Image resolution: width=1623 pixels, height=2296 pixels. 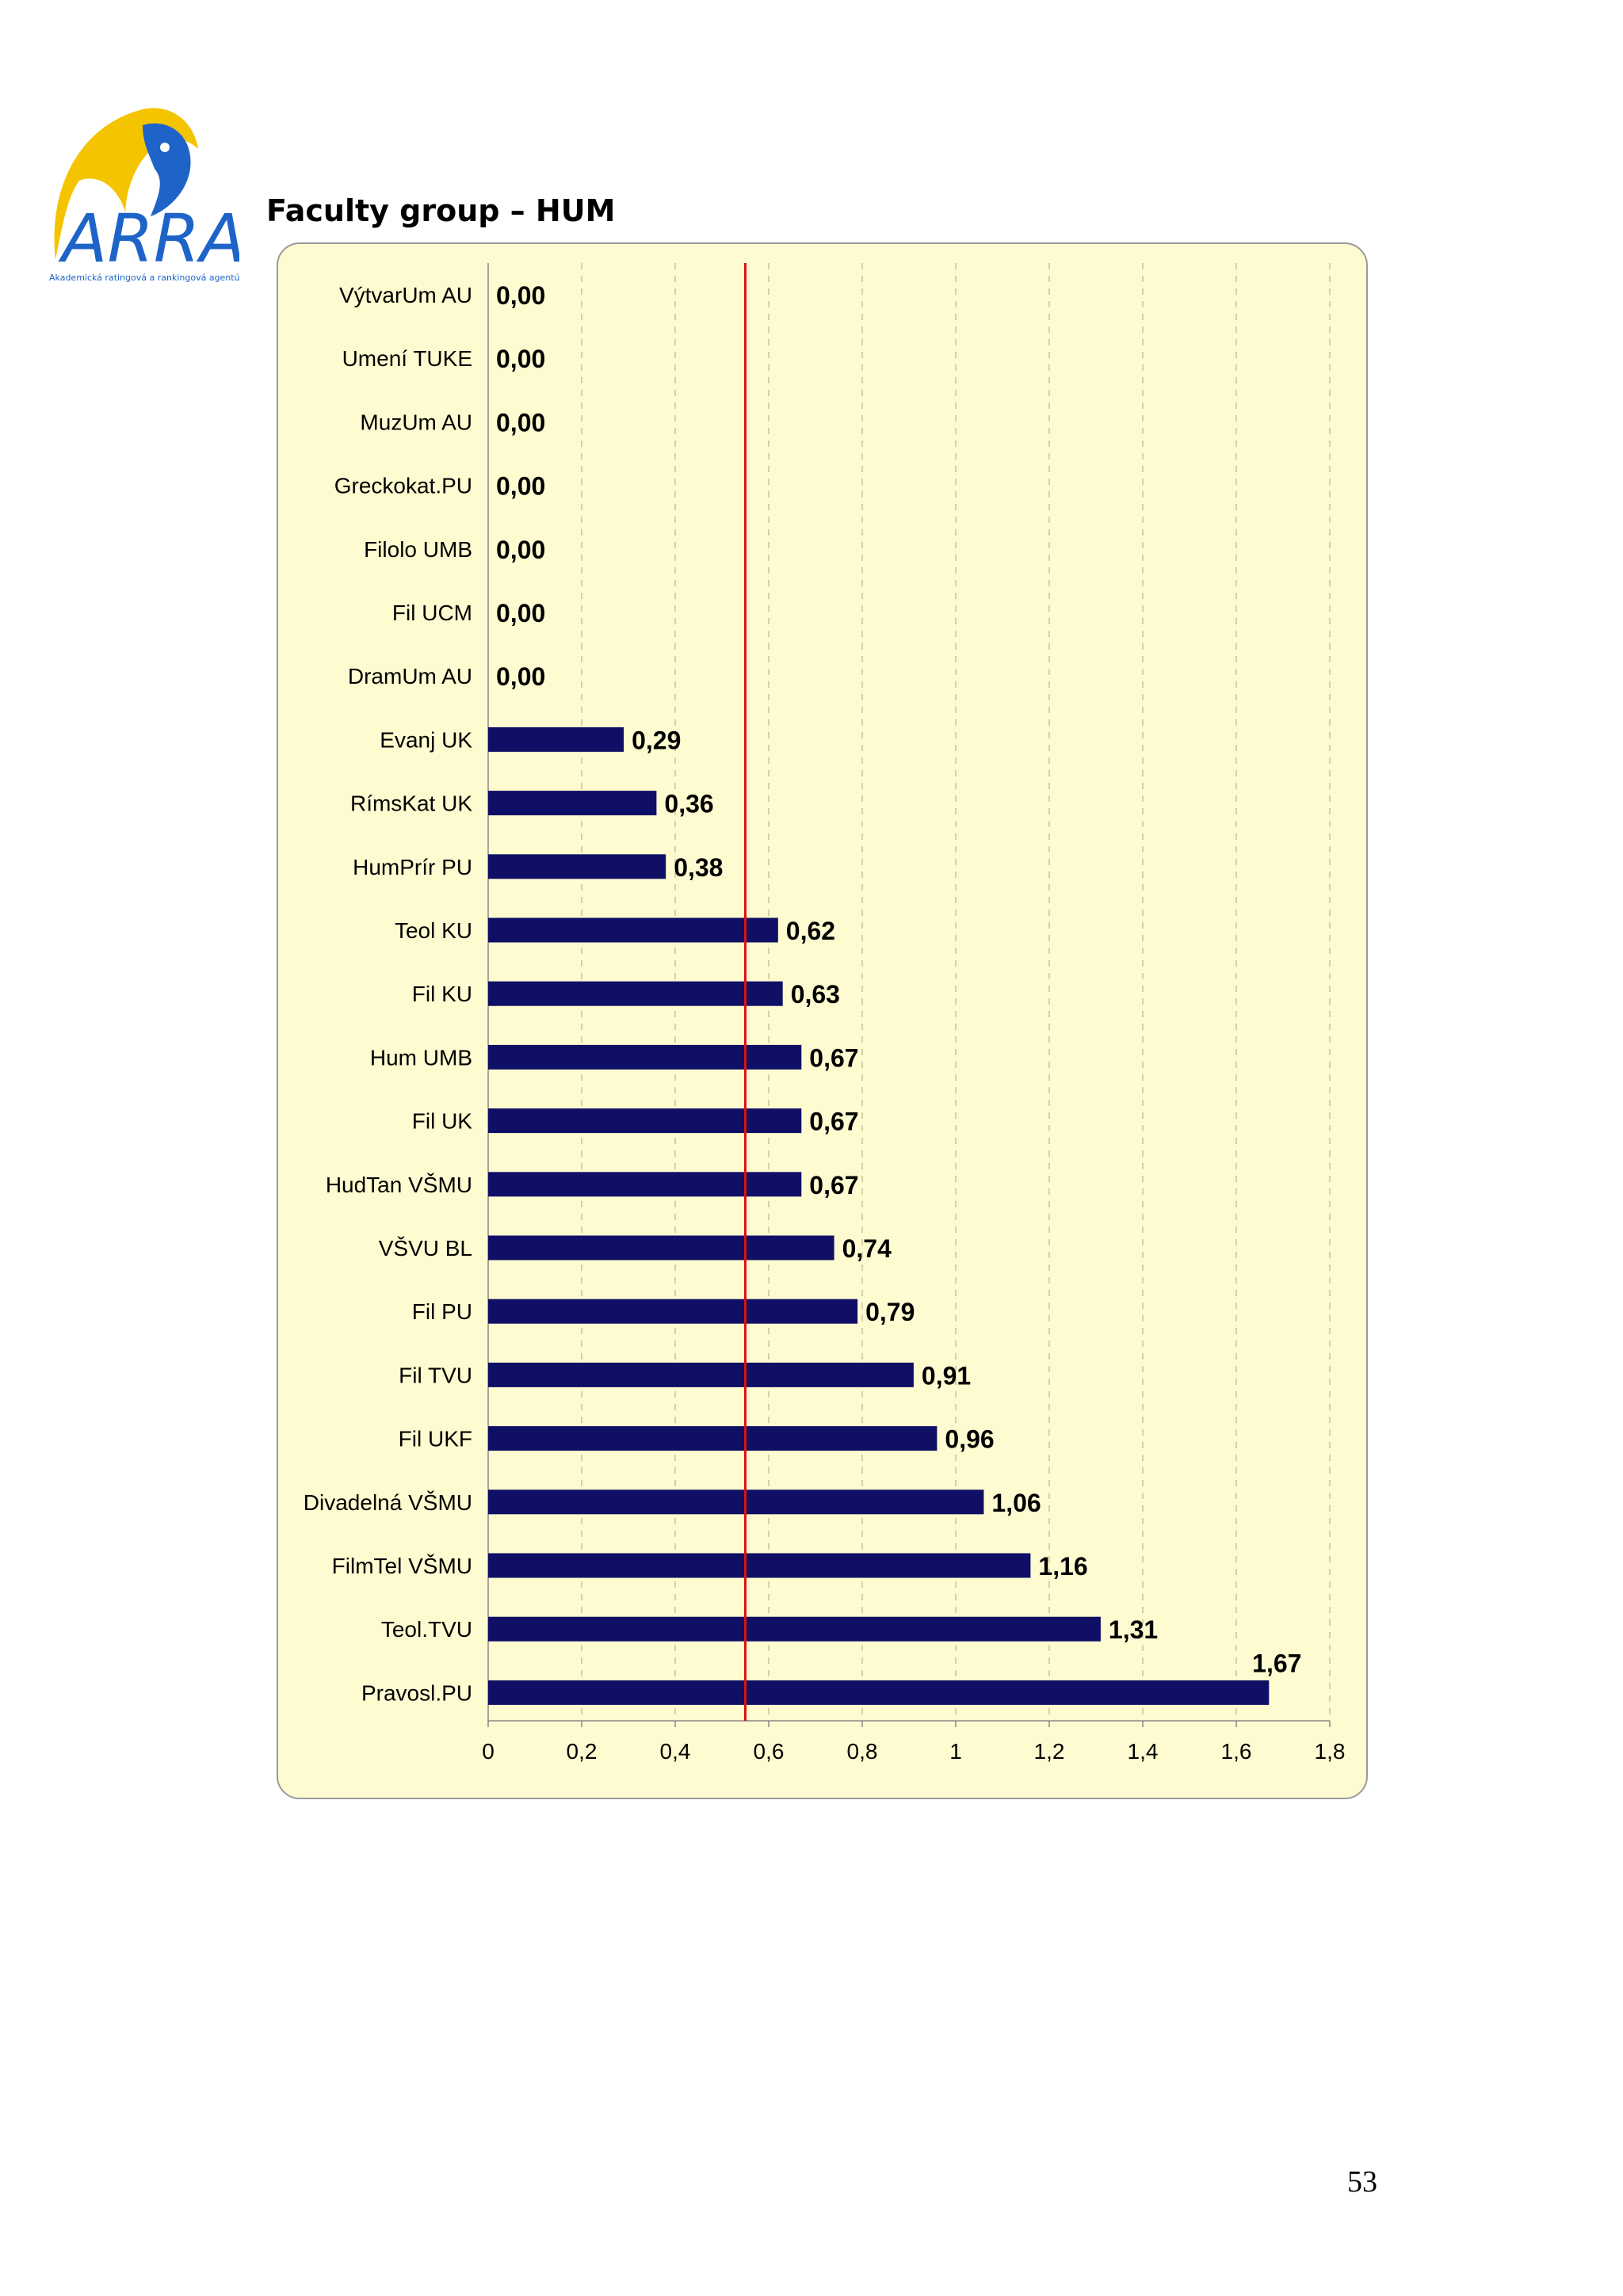 What do you see at coordinates (863, 1751) in the screenshot?
I see `x-tick-label: 0,8` at bounding box center [863, 1751].